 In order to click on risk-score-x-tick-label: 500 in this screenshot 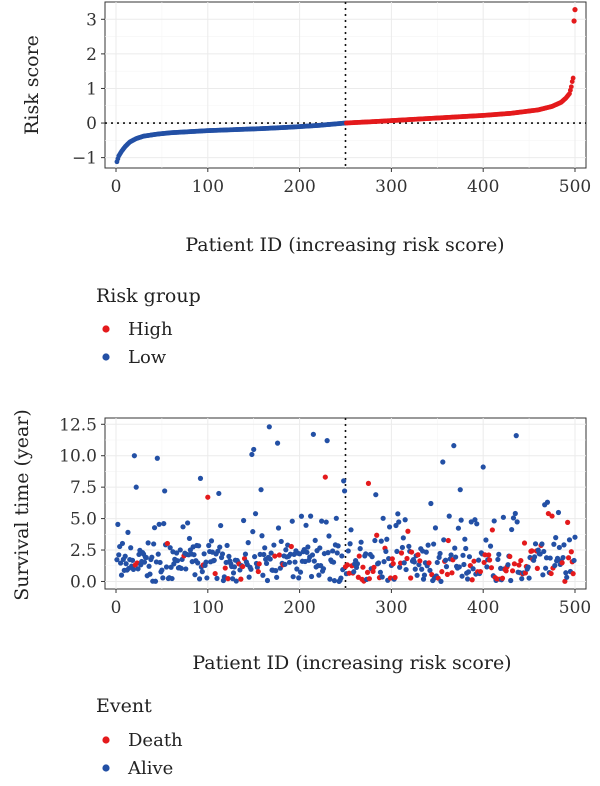, I will do `click(575, 187)`.